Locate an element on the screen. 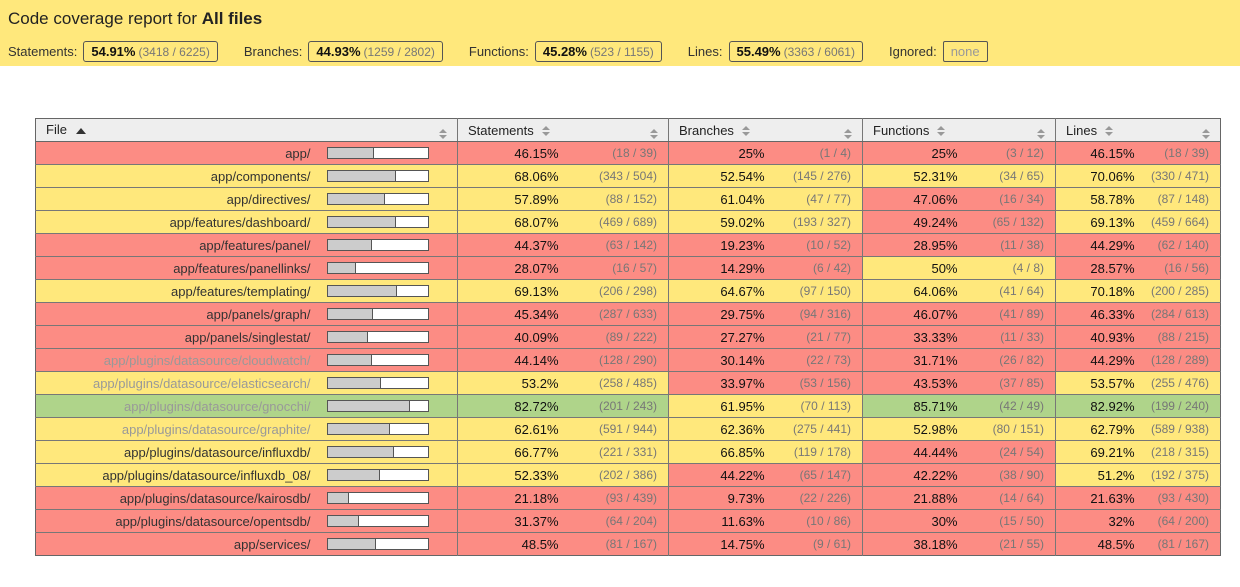 Image resolution: width=1240 pixels, height=587 pixels. statements-pct-cell: 69.13% is located at coordinates (512, 291).